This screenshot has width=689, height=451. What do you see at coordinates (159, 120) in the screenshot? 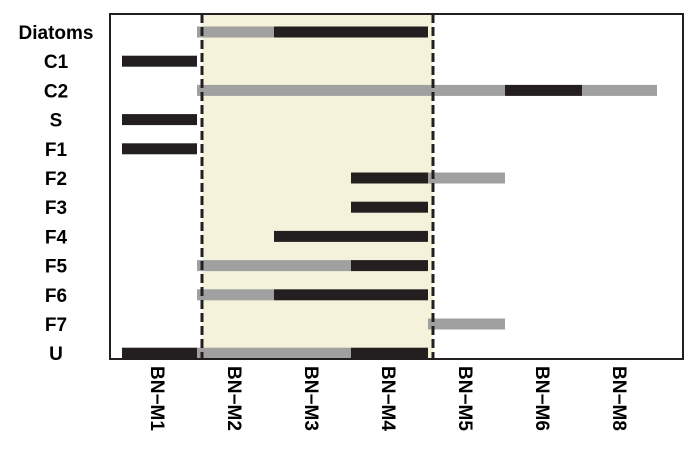
I see `bar-s-dark` at bounding box center [159, 120].